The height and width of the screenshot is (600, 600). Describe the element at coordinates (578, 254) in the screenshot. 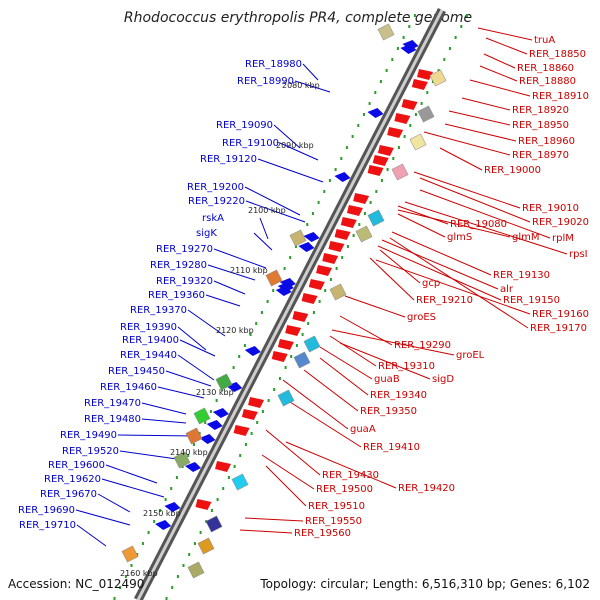

I see `gene-label-right: rpsI` at that location.